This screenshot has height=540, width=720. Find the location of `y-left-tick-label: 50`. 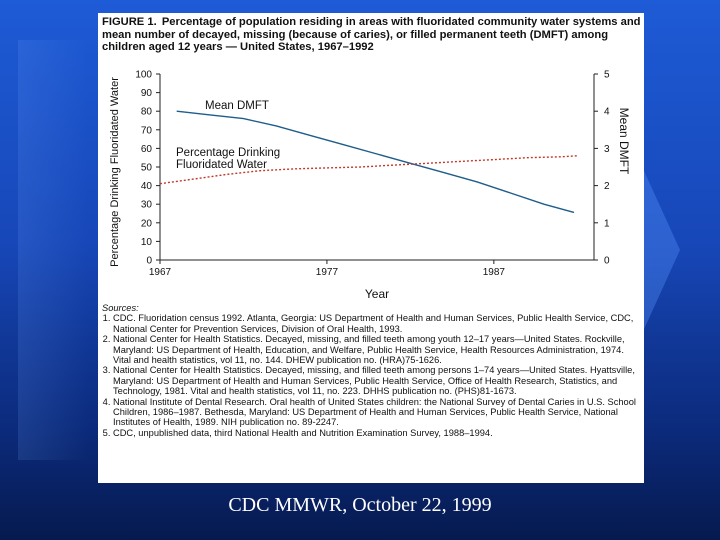

y-left-tick-label: 50 is located at coordinates (147, 168).